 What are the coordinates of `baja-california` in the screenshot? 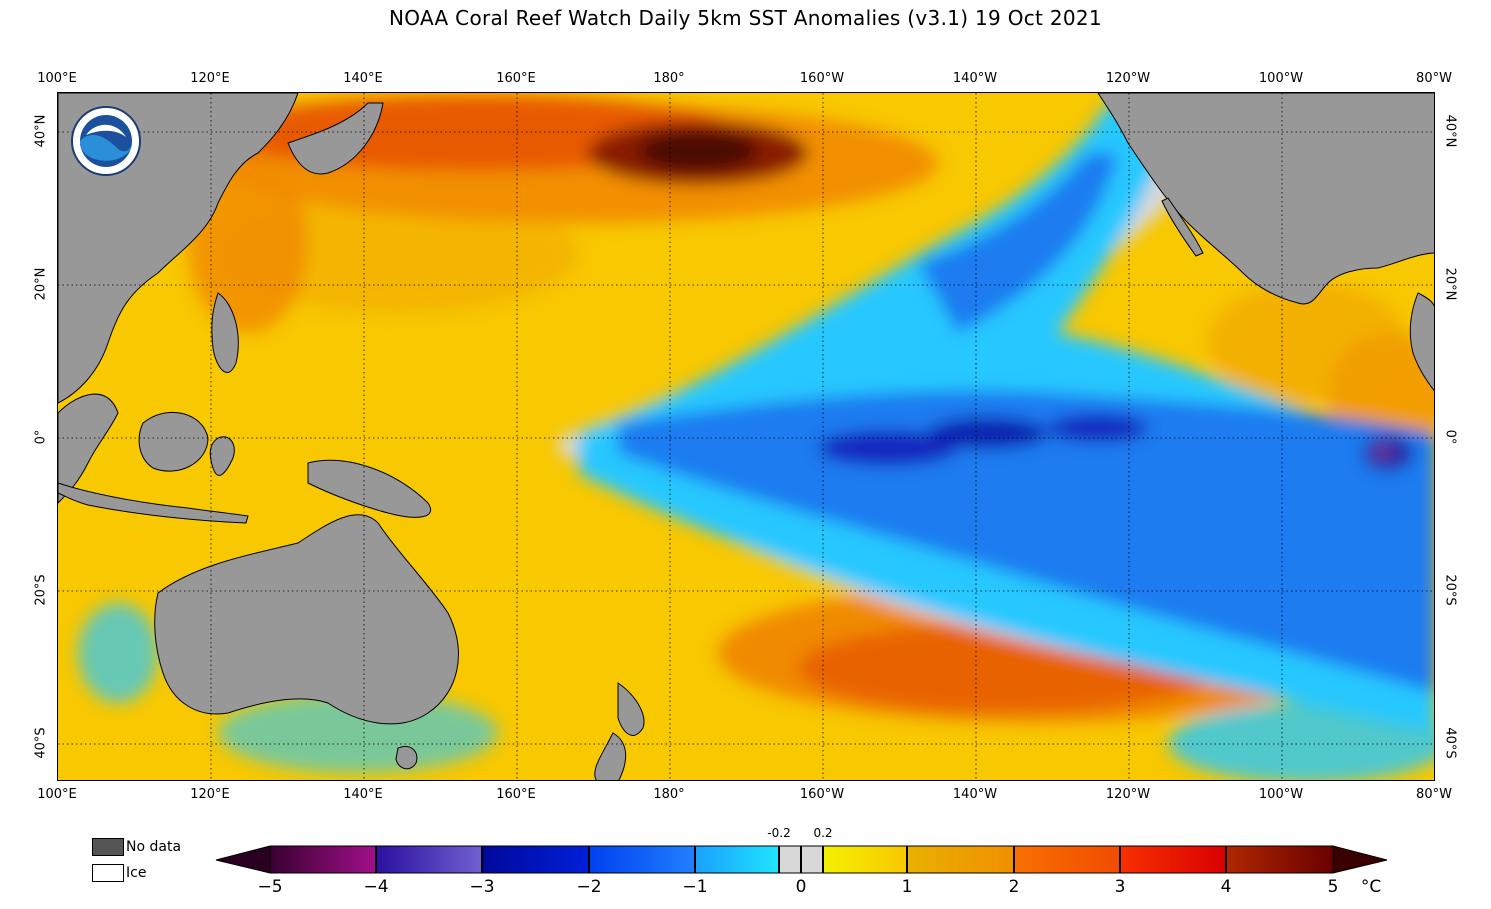 It's located at (1182, 227).